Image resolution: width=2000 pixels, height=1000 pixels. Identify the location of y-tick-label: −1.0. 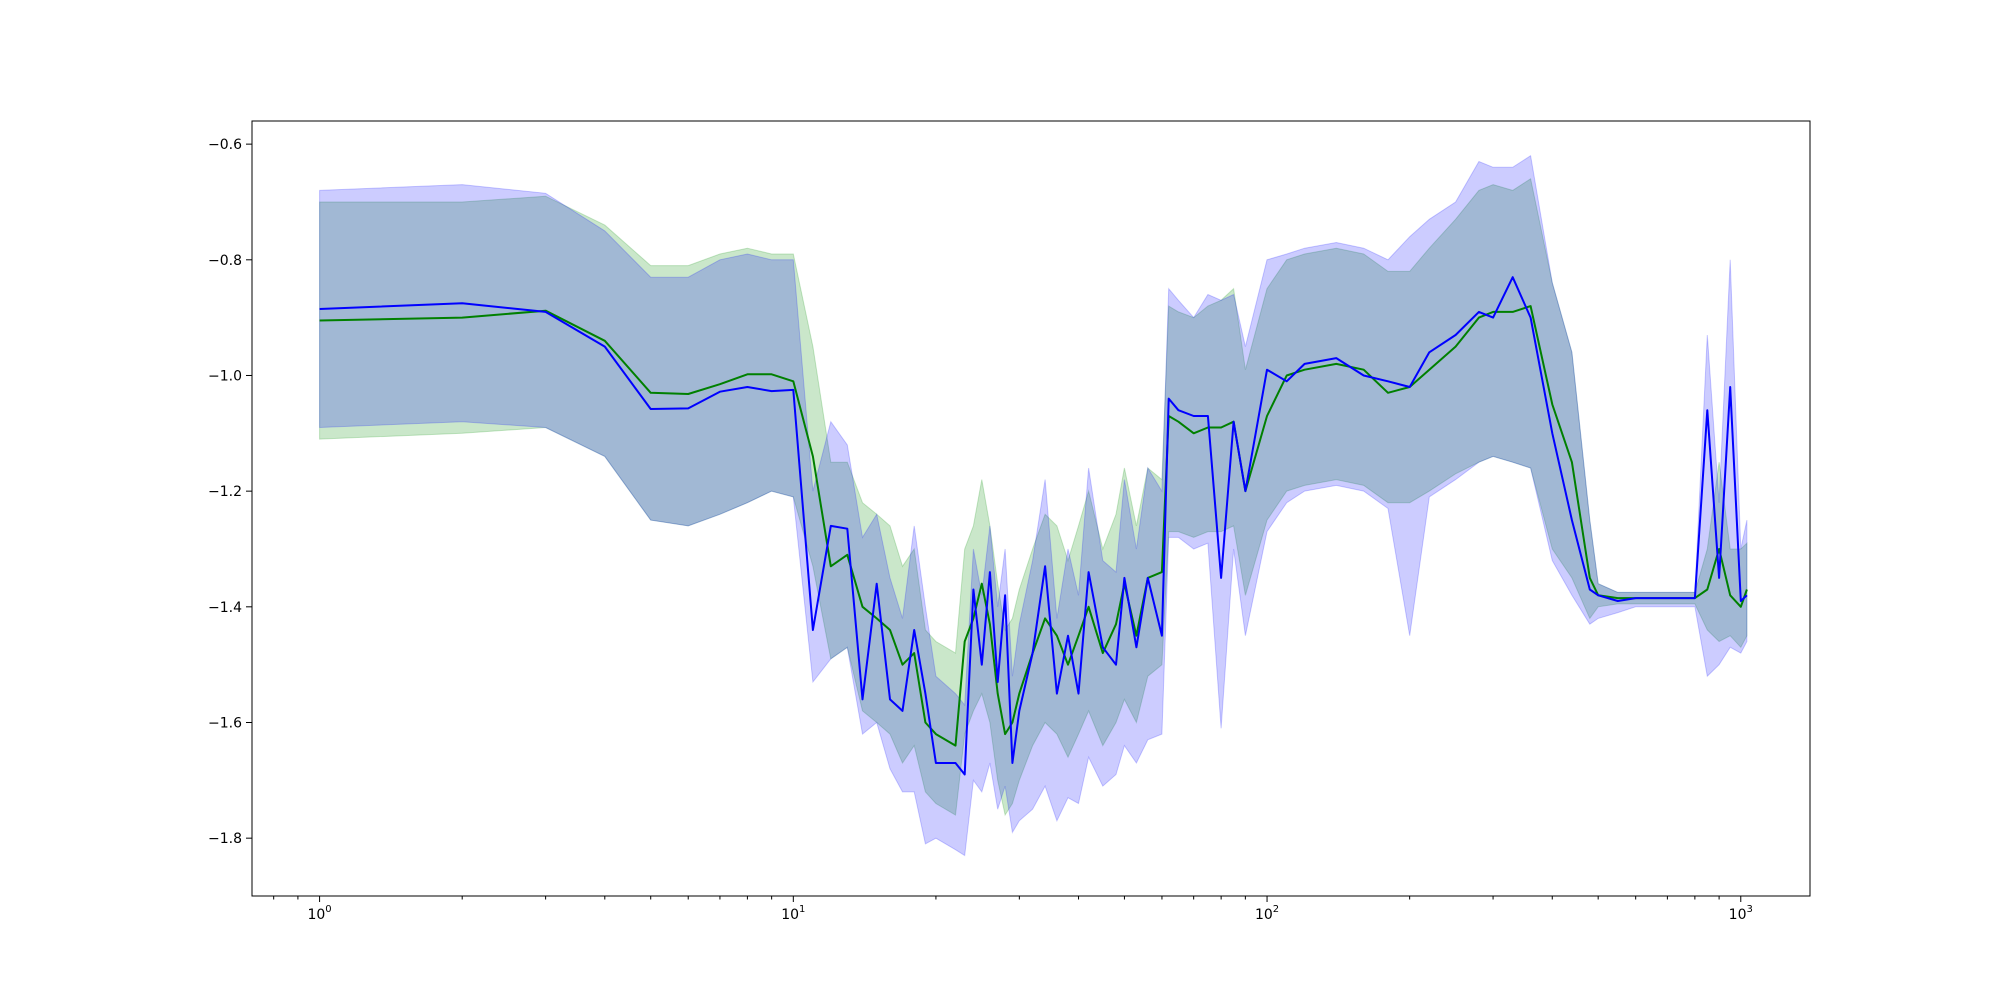
(225, 376).